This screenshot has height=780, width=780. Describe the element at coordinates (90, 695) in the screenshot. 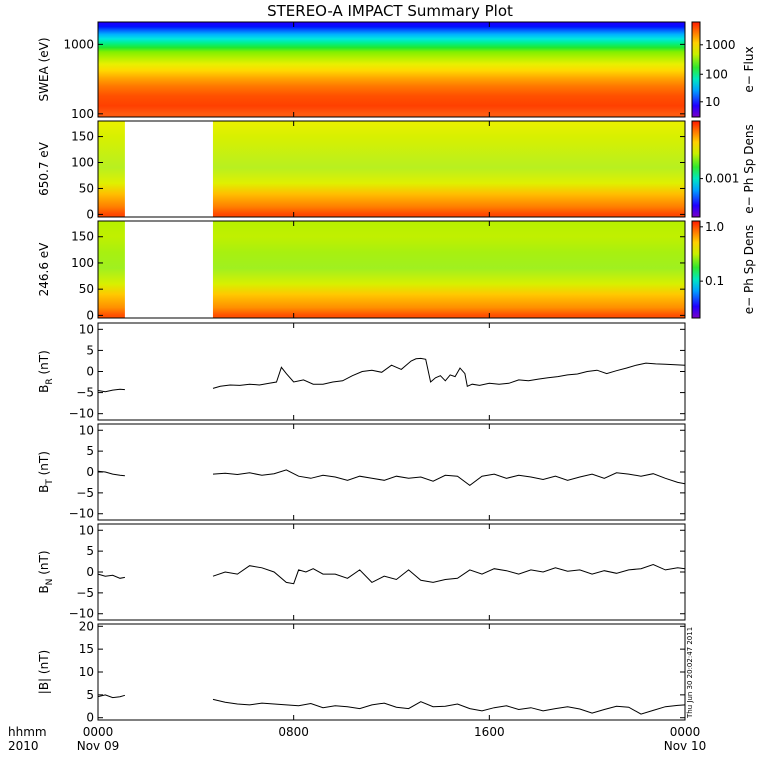

I see `bmag-ytick-label: 5` at that location.